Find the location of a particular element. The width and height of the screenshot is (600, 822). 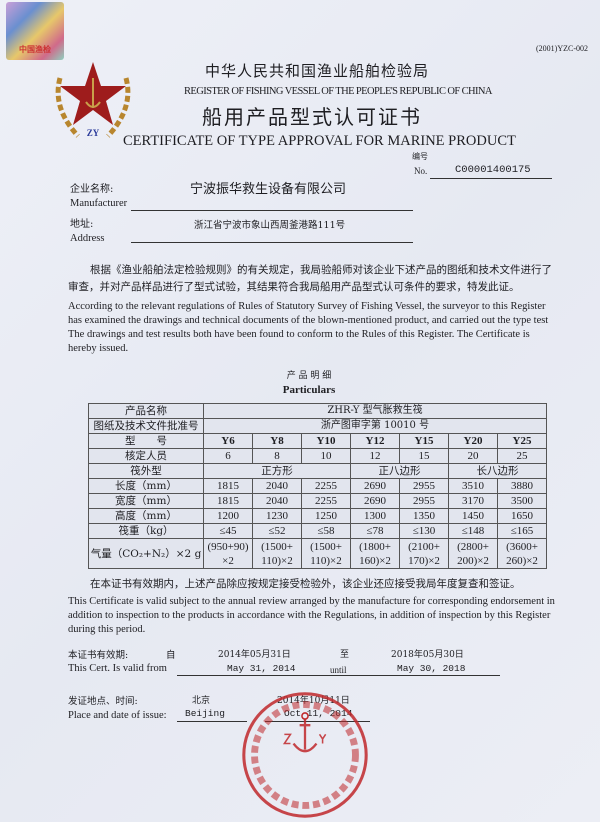

row-label: 高度（mm） is located at coordinates (146, 516).